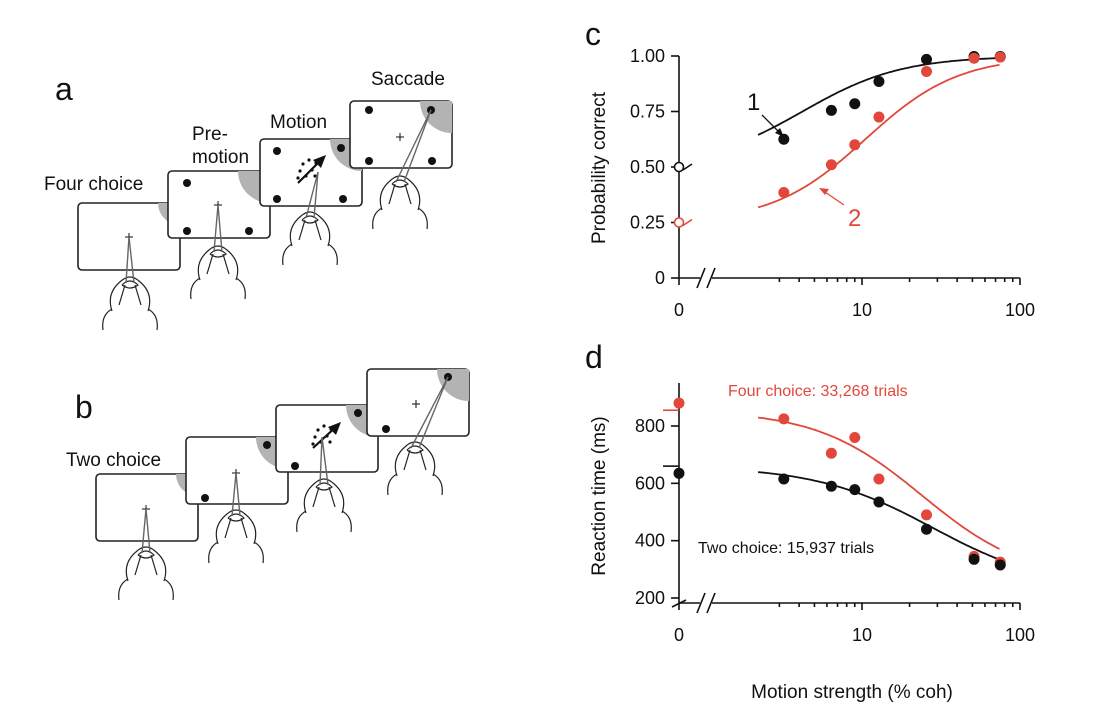 The height and width of the screenshot is (724, 1103). I want to click on screen-frame-b2, so click(237, 470).